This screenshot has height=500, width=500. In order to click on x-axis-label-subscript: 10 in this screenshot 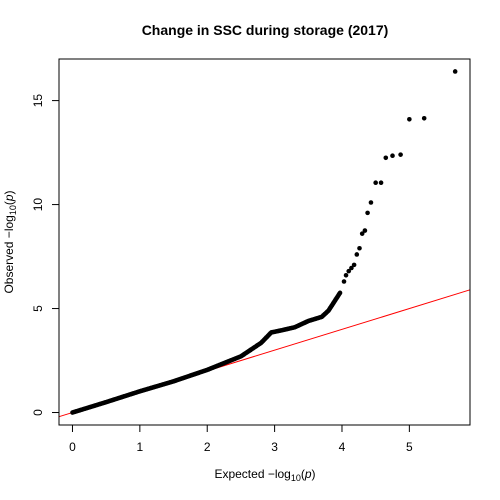, I will do `click(296, 478)`.